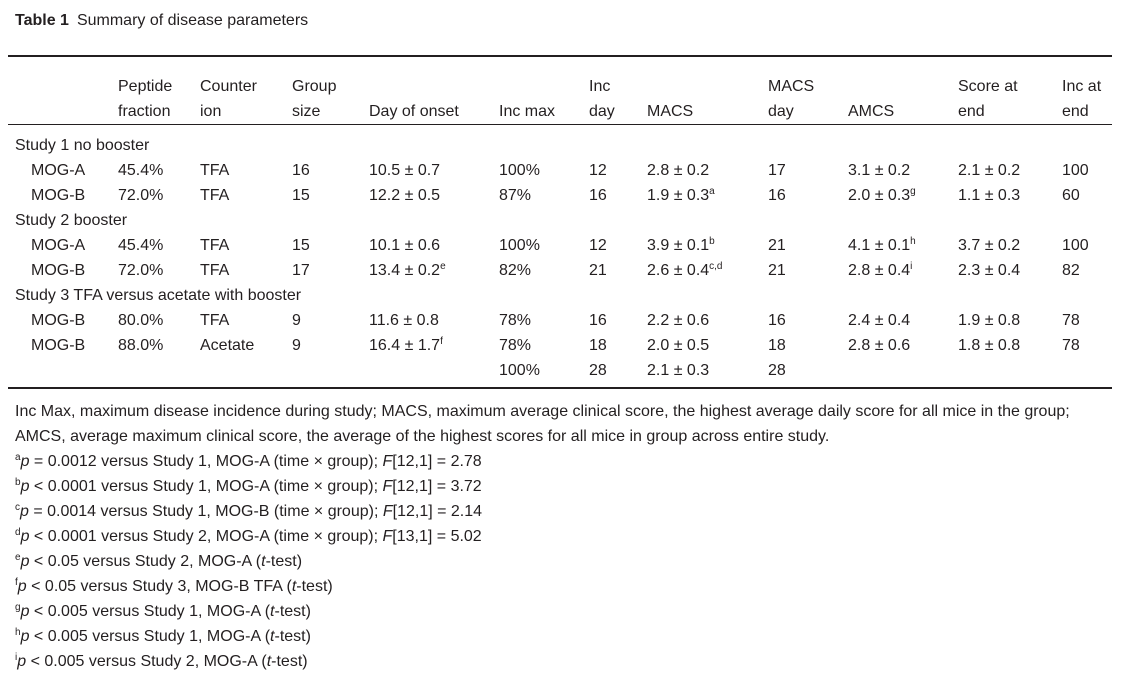  I want to click on column-header-line: Counter, so click(228, 86).